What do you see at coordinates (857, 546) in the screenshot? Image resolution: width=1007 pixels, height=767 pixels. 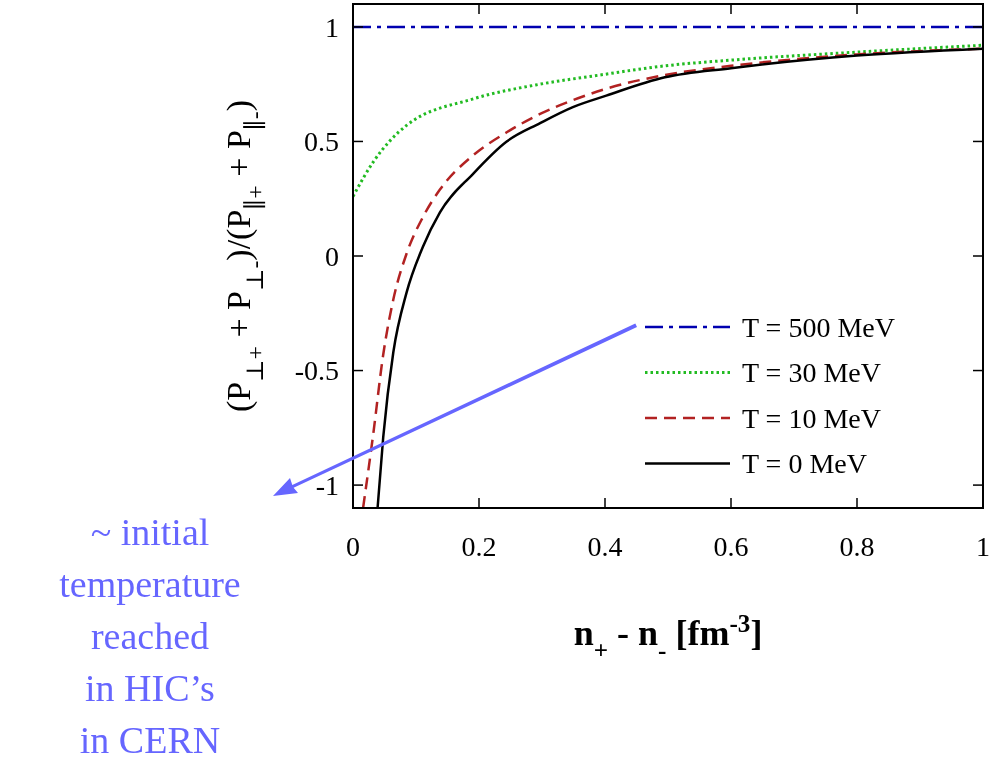 I see `x-tick-label: 0.8` at bounding box center [857, 546].